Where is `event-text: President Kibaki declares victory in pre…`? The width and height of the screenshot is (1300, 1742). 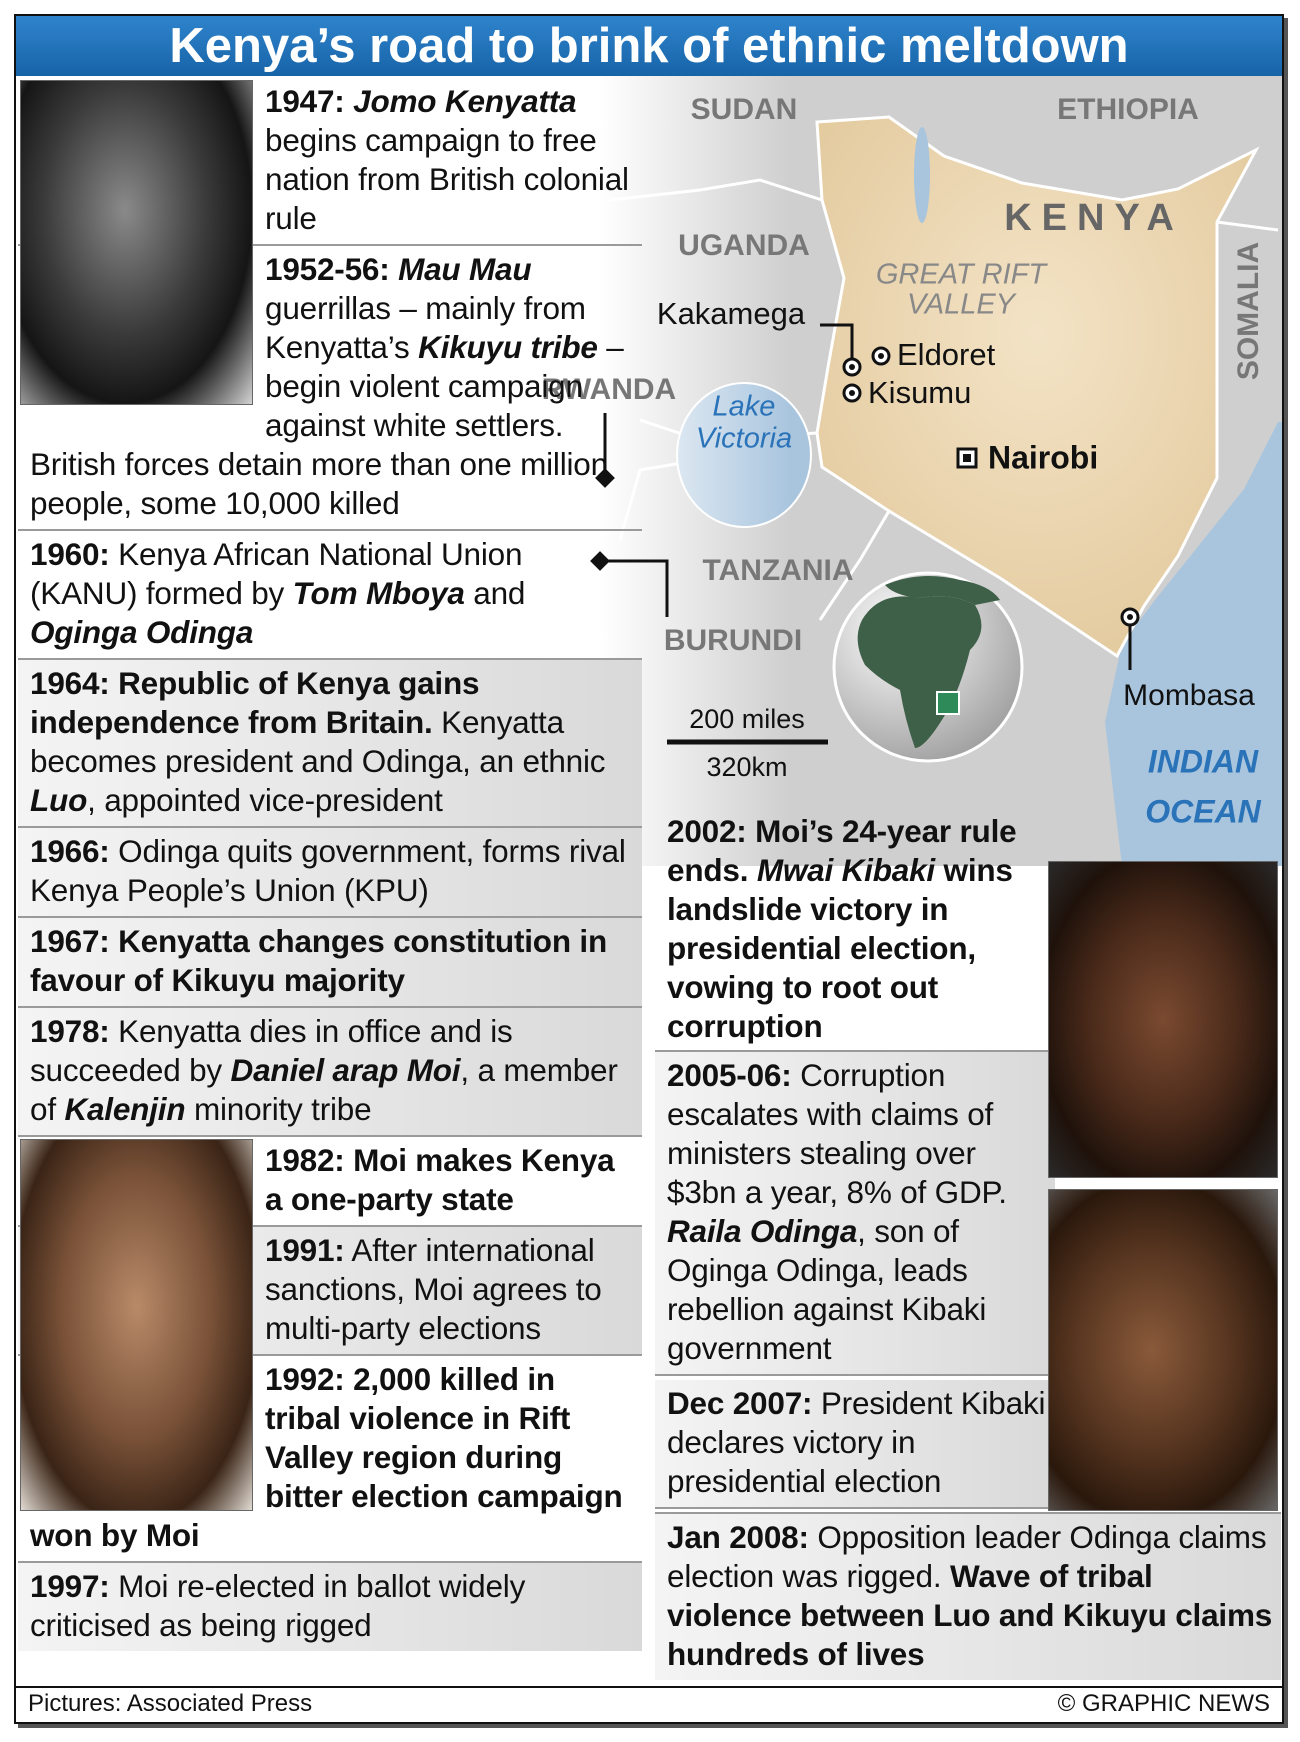 event-text: President Kibaki declares victory in pre… is located at coordinates (856, 1442).